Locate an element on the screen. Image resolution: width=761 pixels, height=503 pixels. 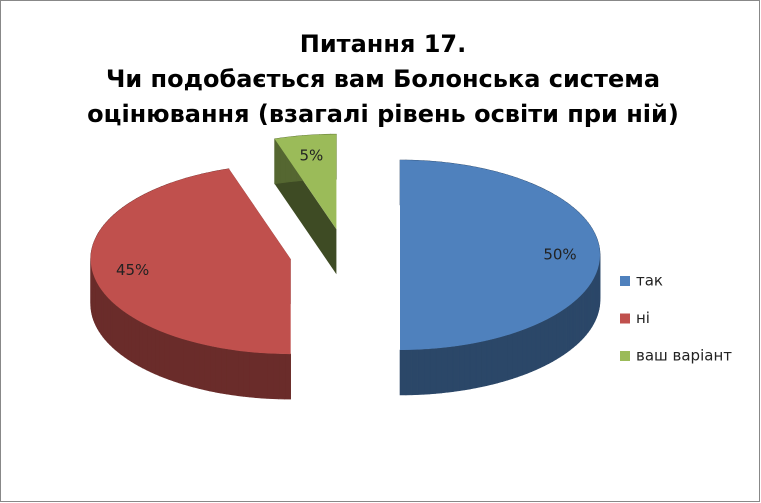
legend-label: так is located at coordinates (649, 281).